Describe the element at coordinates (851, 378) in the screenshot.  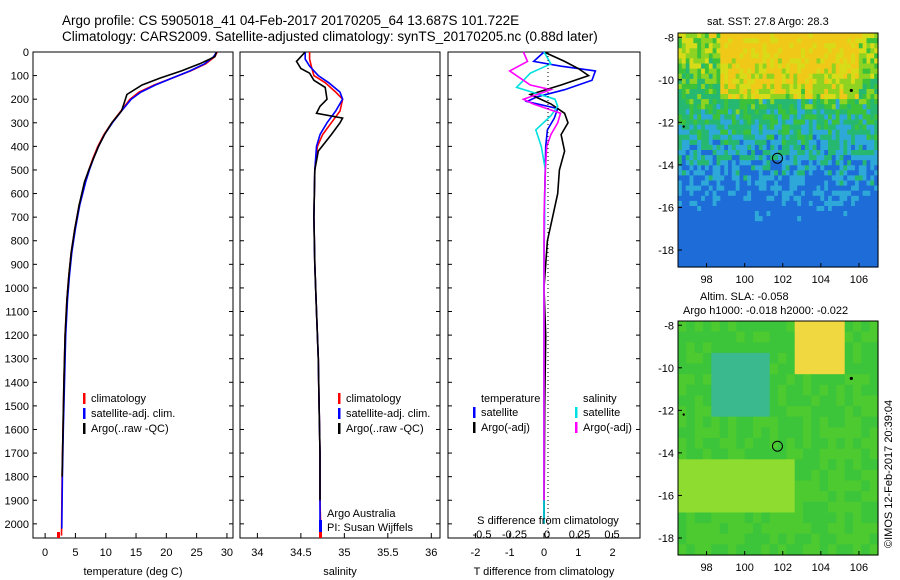
I see `island-marker` at that location.